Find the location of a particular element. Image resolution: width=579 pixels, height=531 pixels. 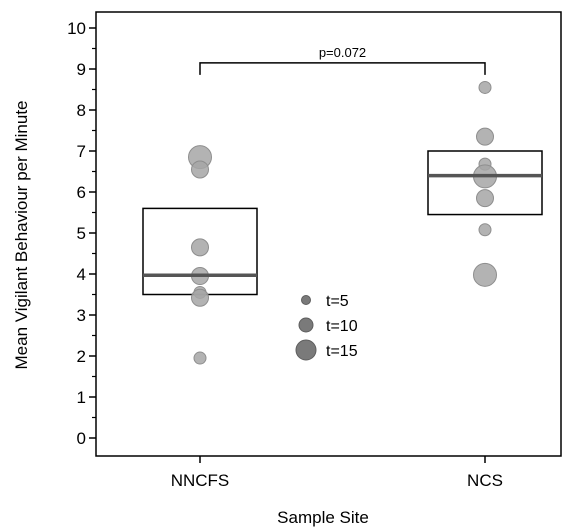

x-tick-label: NNCFS is located at coordinates (200, 480).